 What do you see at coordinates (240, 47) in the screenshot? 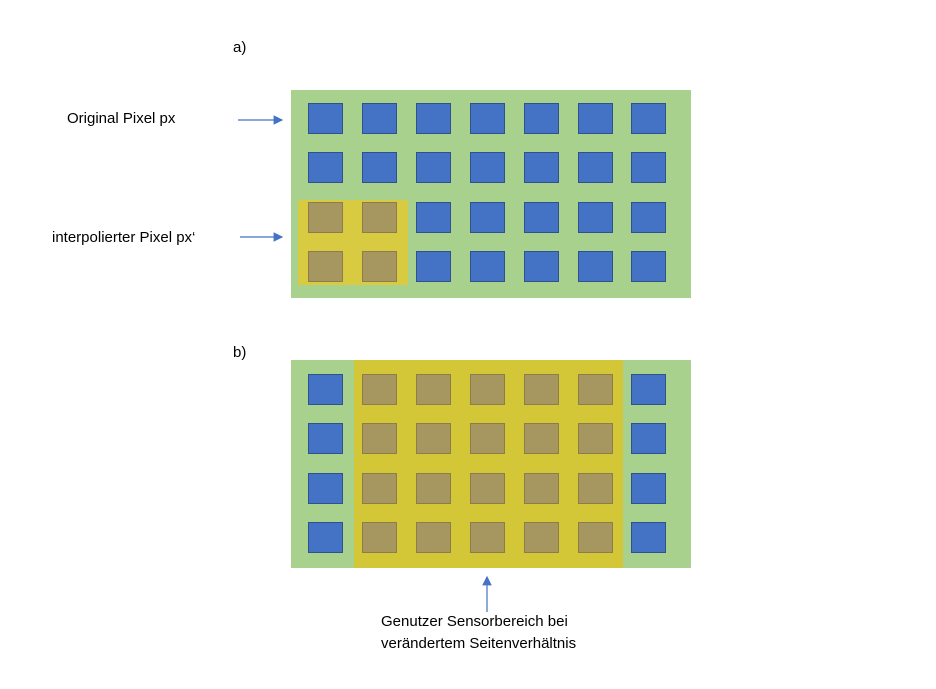
I see `panel-a-tag: a)` at bounding box center [240, 47].